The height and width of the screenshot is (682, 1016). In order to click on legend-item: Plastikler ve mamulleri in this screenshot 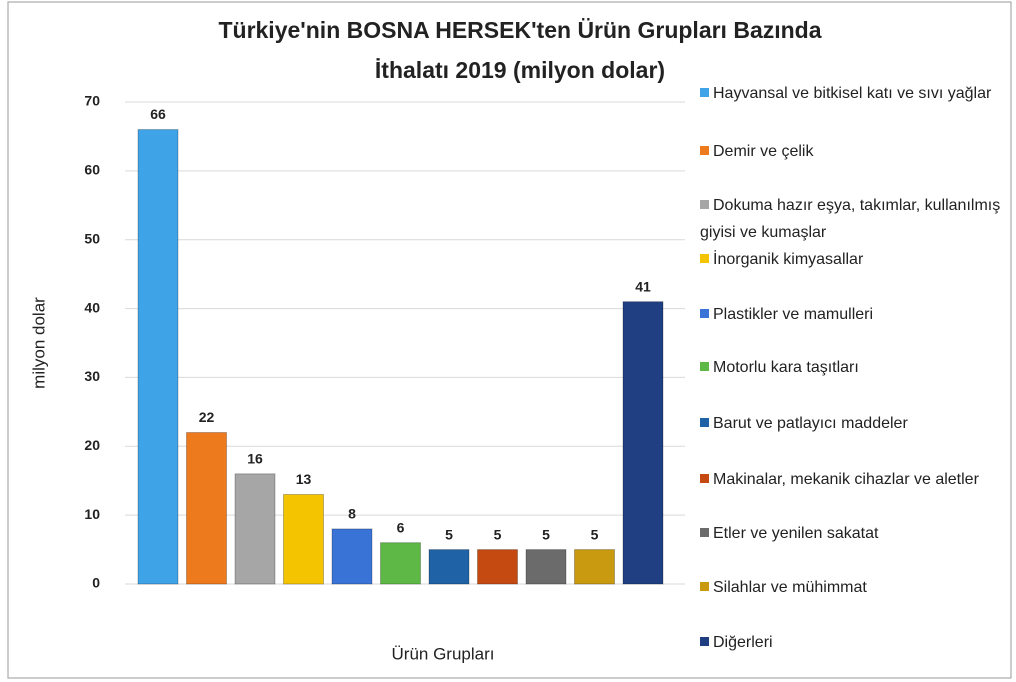, I will do `click(852, 314)`.